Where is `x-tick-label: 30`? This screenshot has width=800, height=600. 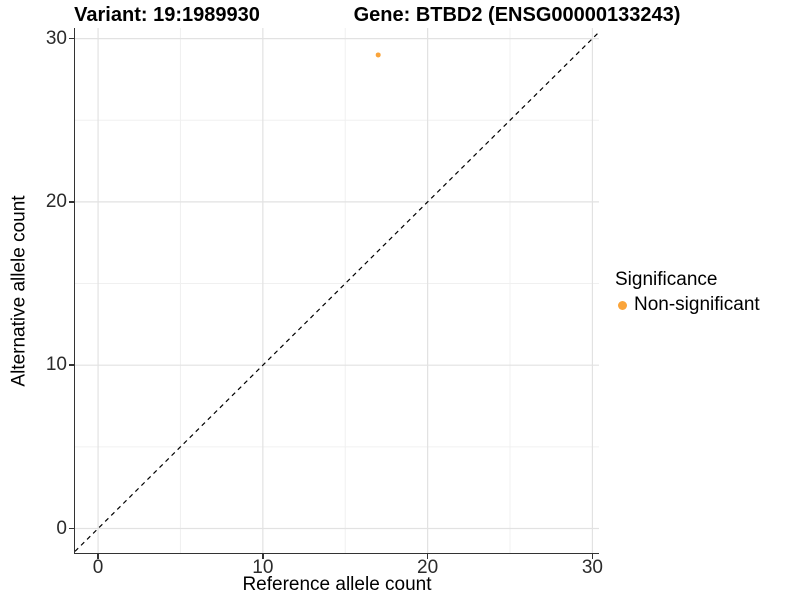
x-tick-label: 30 is located at coordinates (592, 567).